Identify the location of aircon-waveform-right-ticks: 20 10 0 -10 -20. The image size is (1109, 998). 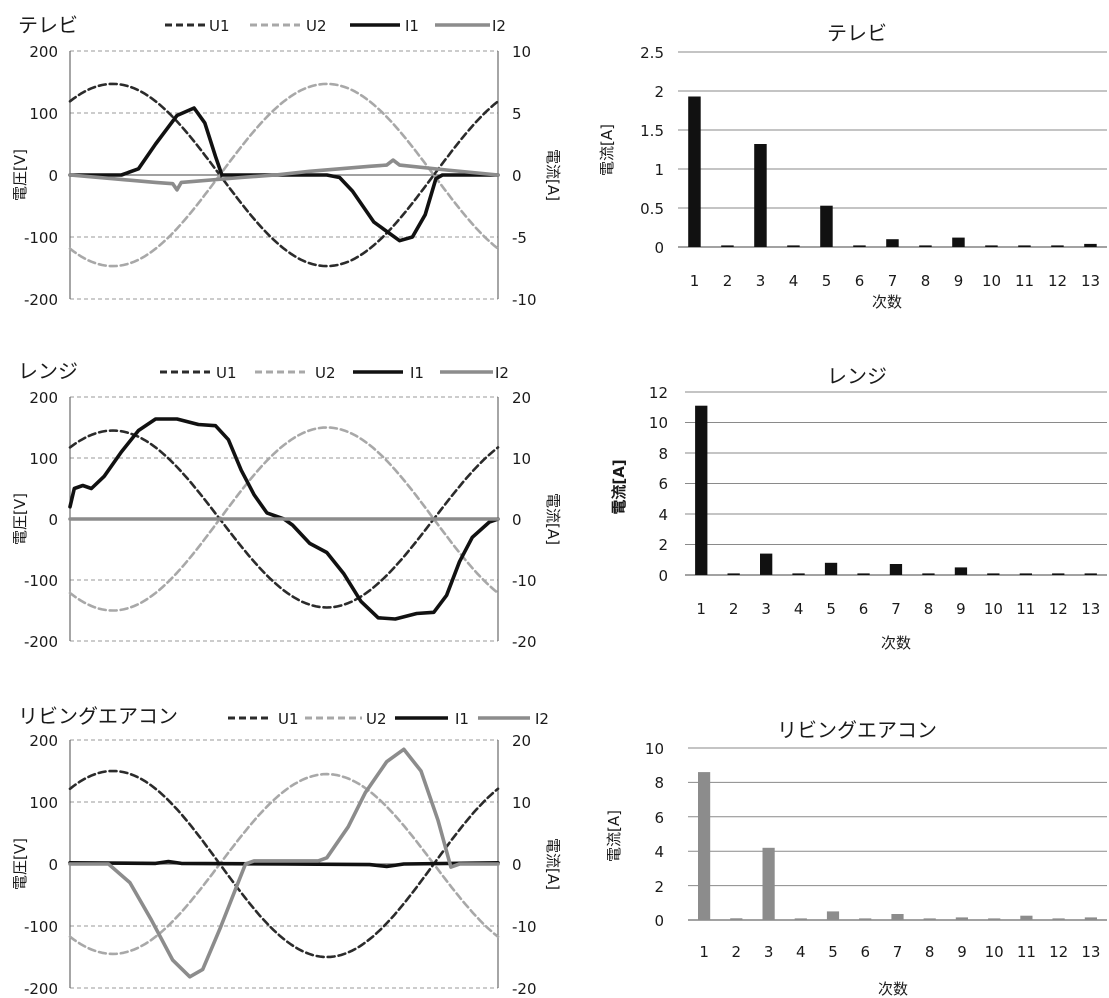
(524, 865).